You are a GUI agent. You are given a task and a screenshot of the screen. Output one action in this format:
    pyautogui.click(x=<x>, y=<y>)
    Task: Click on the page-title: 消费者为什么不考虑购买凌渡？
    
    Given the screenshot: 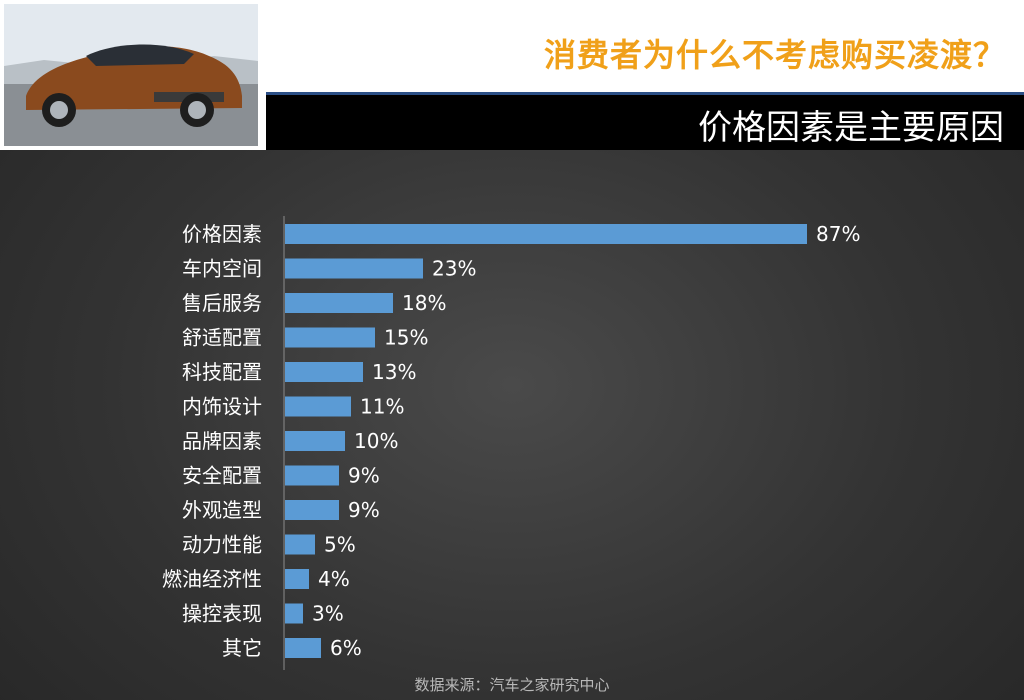 What is the action you would take?
    pyautogui.click(x=774, y=55)
    